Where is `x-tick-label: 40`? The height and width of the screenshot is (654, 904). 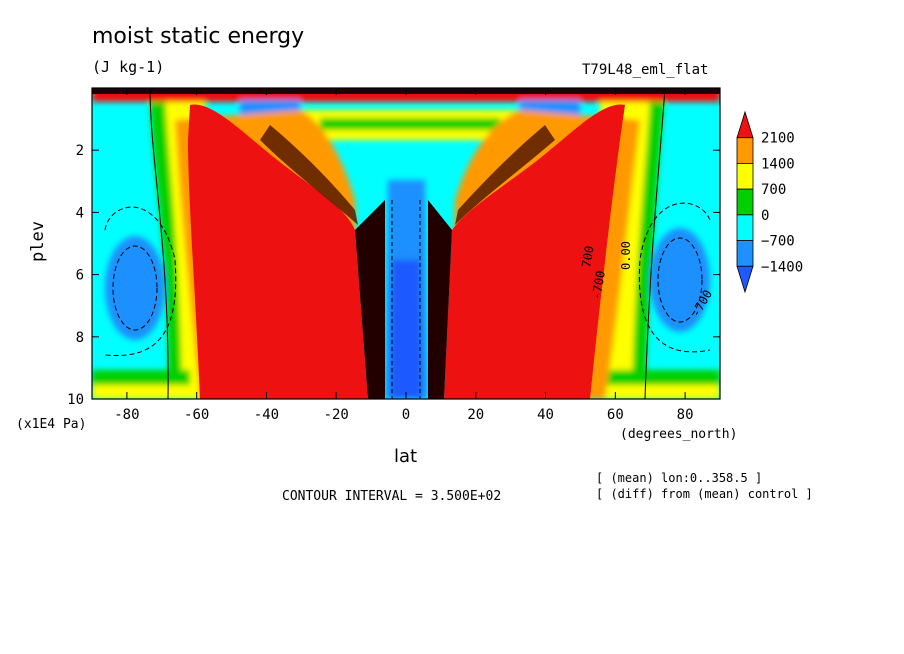
x-tick-label: 40 is located at coordinates (545, 415).